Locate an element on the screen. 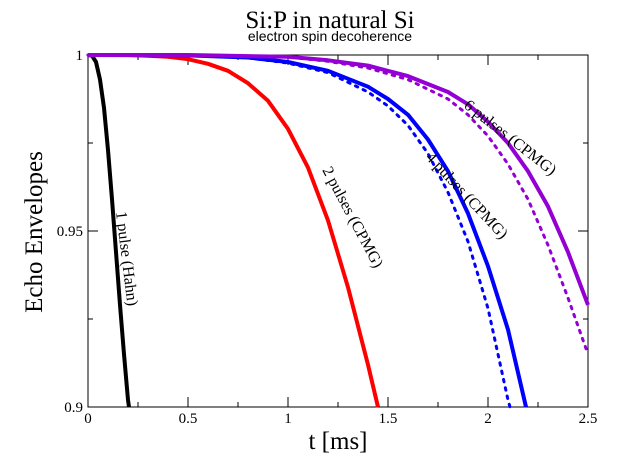  x-tick-label: 2 is located at coordinates (488, 419).